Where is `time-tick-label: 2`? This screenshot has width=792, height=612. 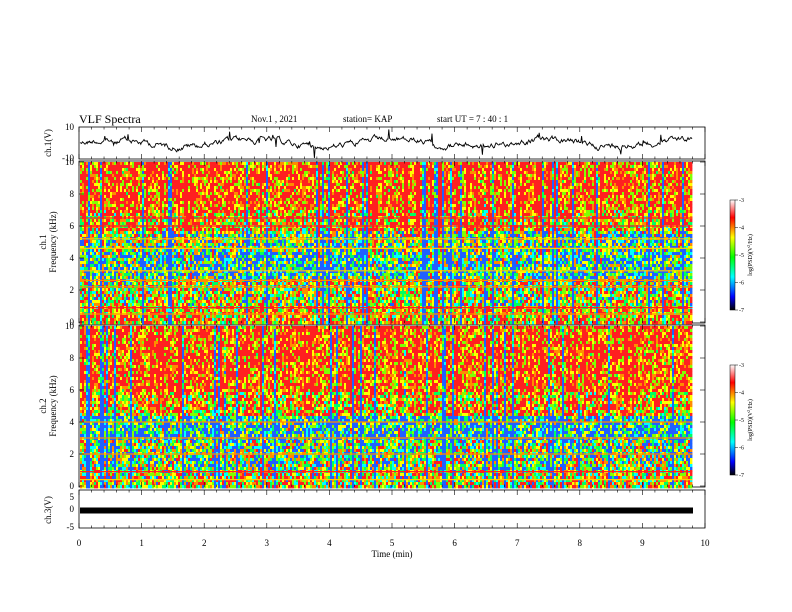
time-tick-label: 2 is located at coordinates (204, 543).